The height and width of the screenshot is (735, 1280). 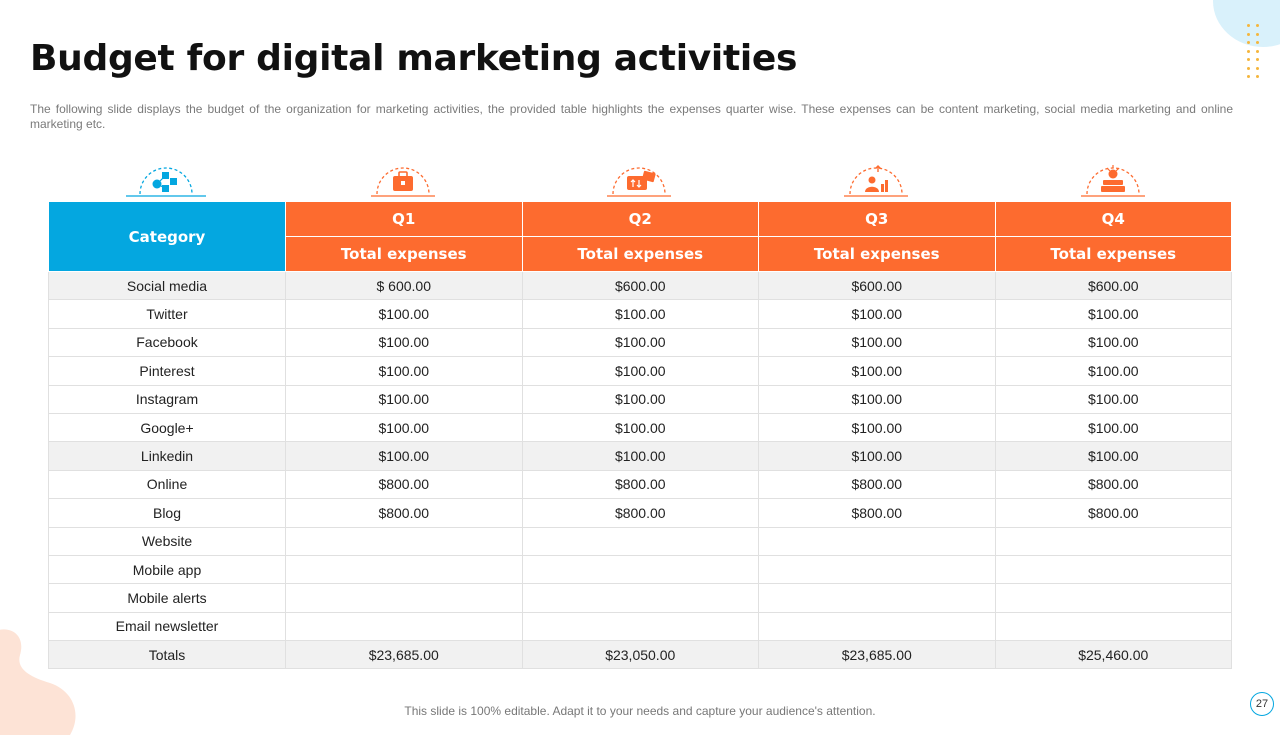 I want to click on table-row: Website, so click(x=640, y=541).